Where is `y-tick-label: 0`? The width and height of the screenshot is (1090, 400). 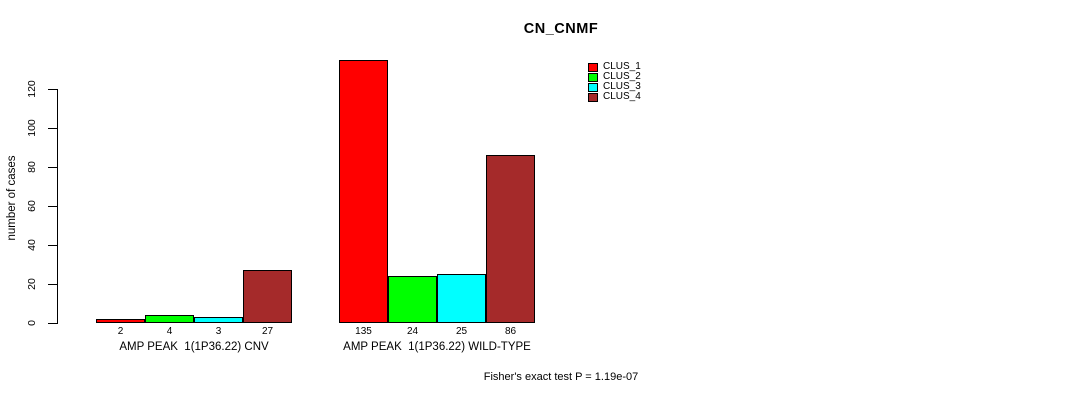 y-tick-label: 0 is located at coordinates (32, 323).